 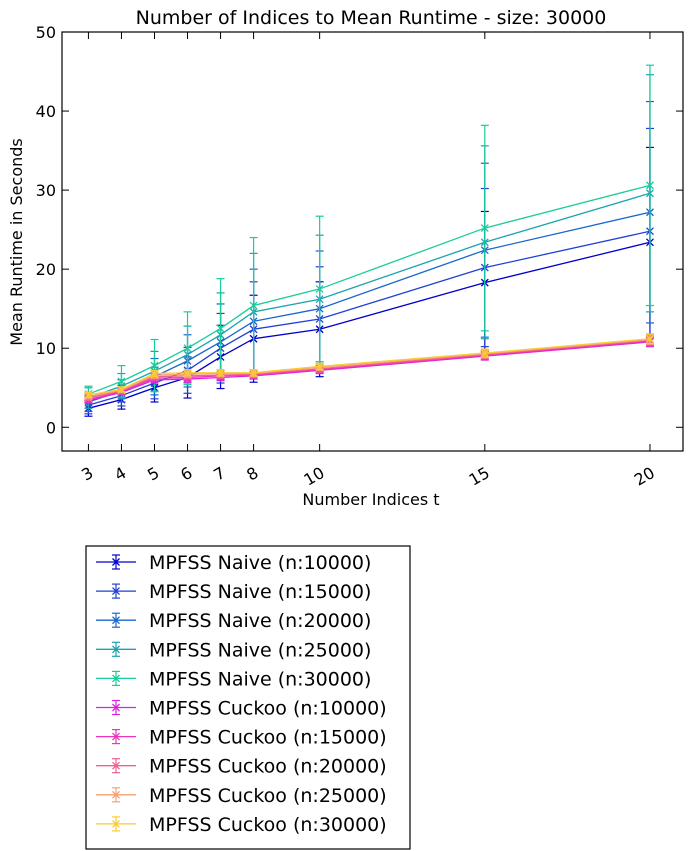 I want to click on y-tick-label: 50, so click(x=46, y=32).